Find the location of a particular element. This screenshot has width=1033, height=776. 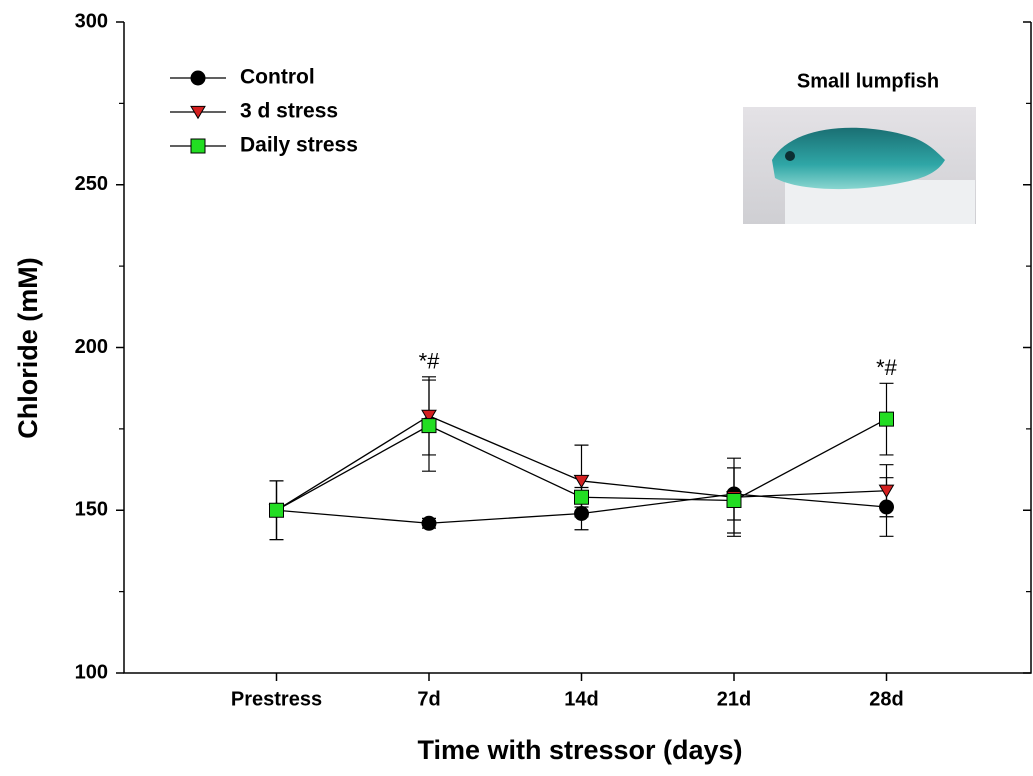

x-tick-label: Prestress is located at coordinates (276, 699).